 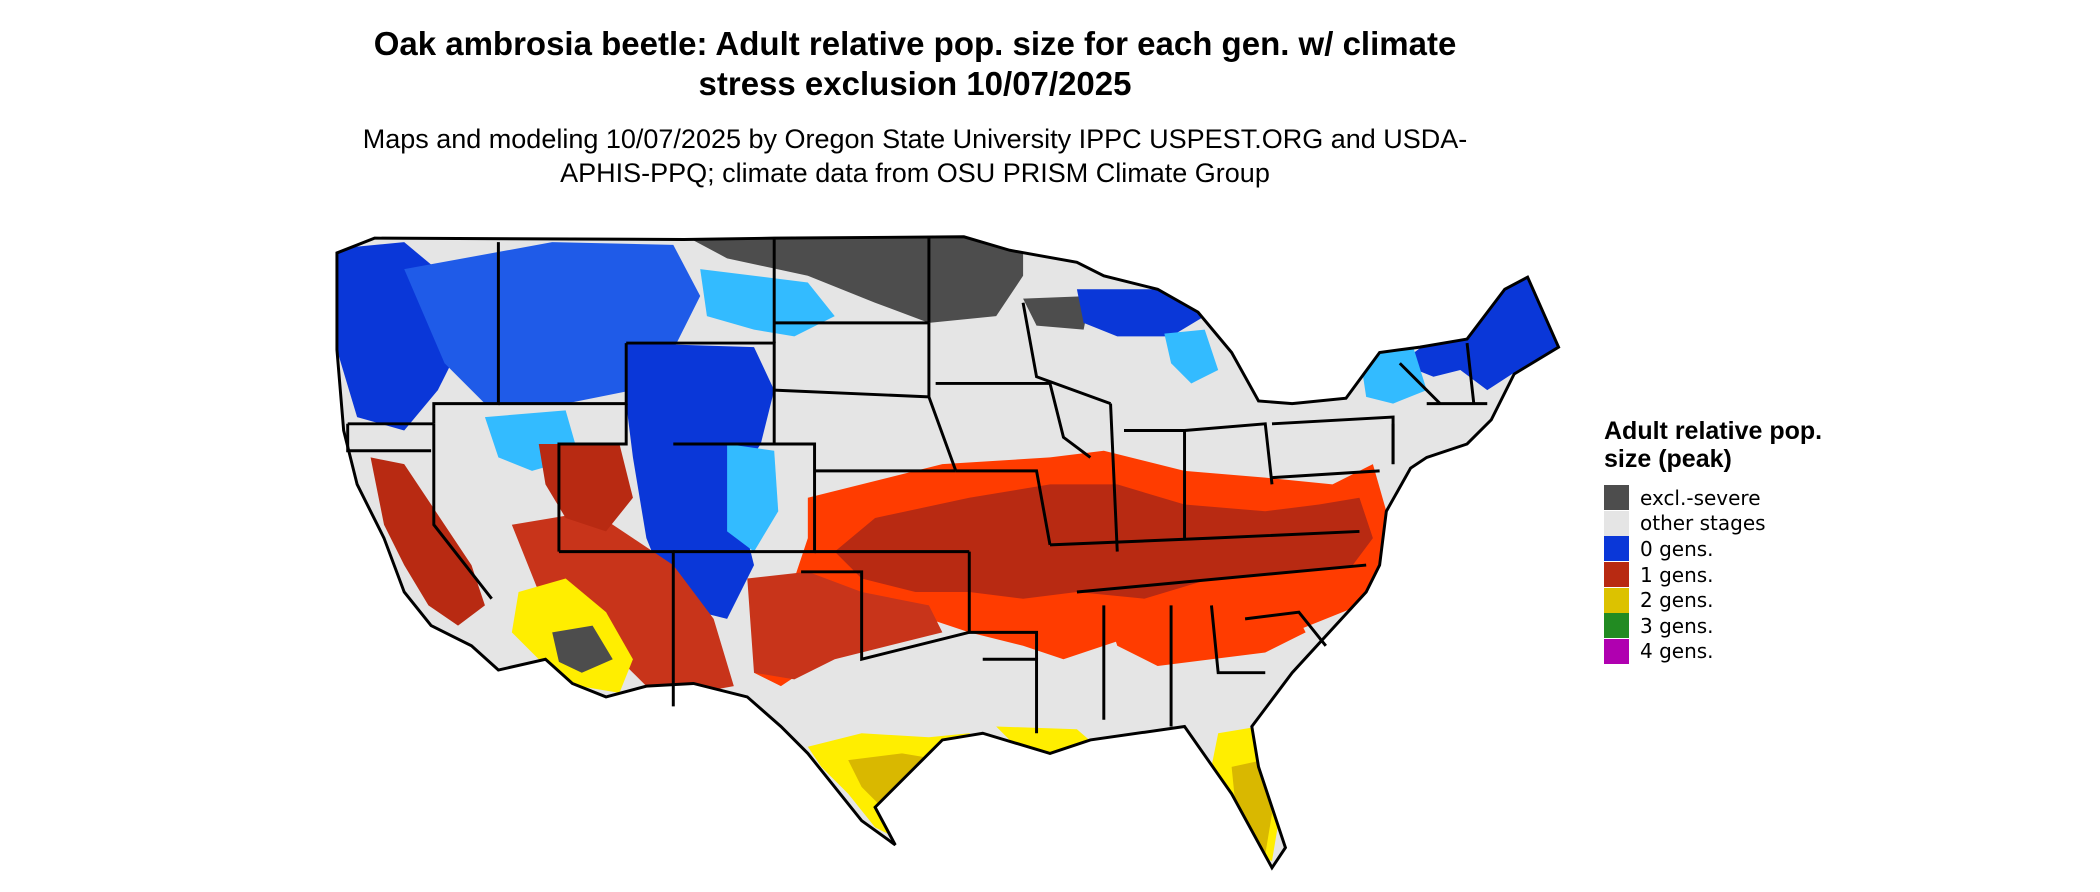 I want to click on legend-item: 1 gens., so click(x=1734, y=575).